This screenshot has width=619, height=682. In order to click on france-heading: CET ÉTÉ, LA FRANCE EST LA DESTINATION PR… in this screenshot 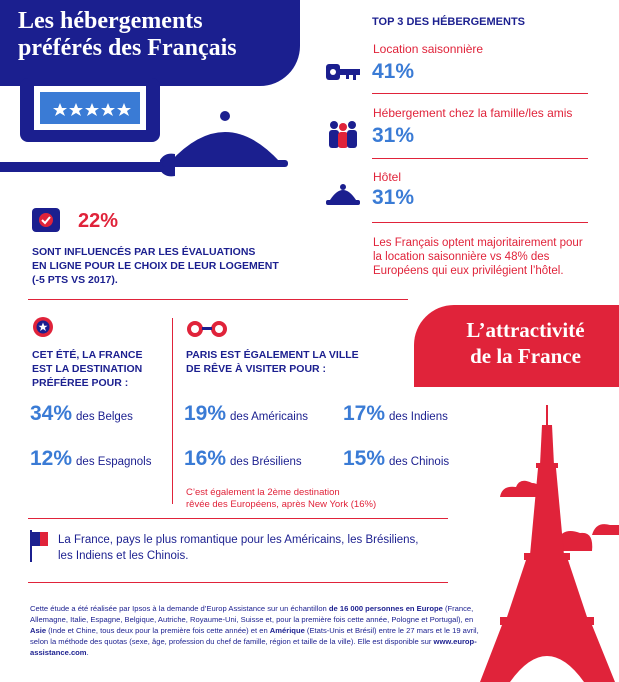, I will do `click(87, 369)`.